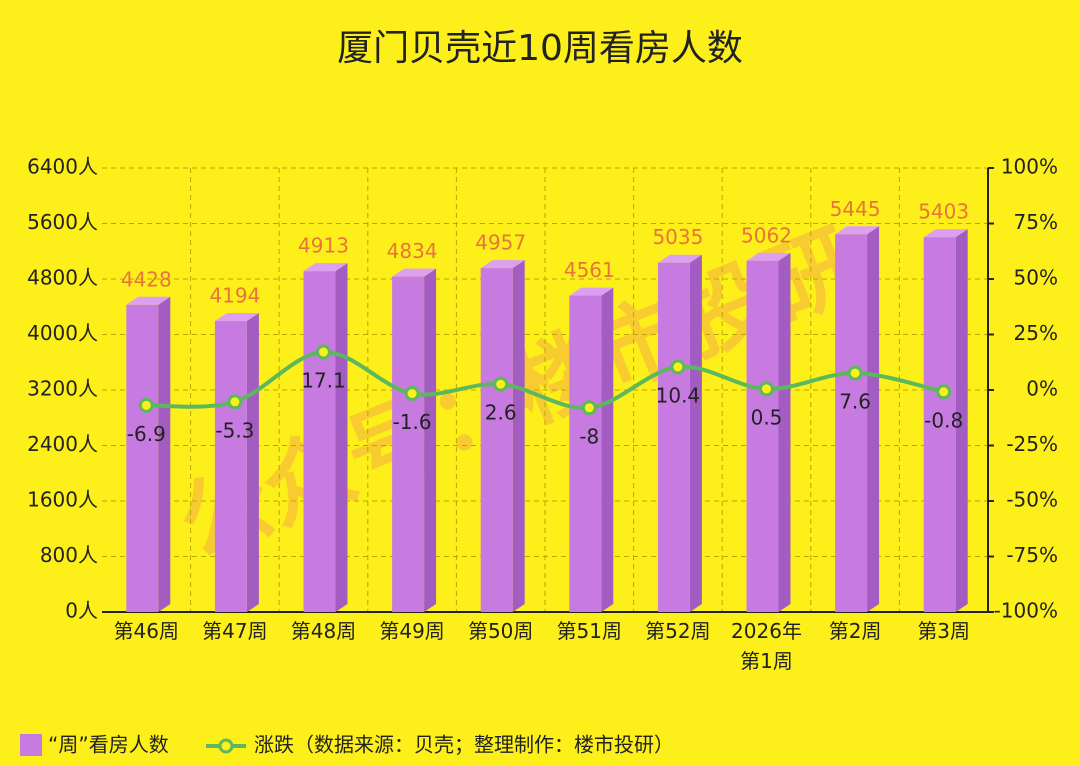  I want to click on bar-value-label: 4913, so click(323, 246).